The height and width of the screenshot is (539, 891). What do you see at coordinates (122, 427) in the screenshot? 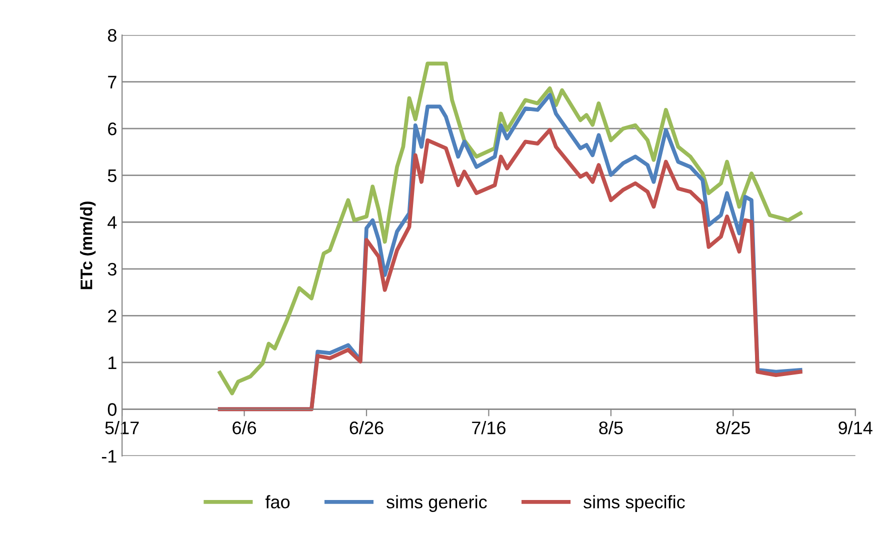
I see `x-tick-label: 5/17` at bounding box center [122, 427].